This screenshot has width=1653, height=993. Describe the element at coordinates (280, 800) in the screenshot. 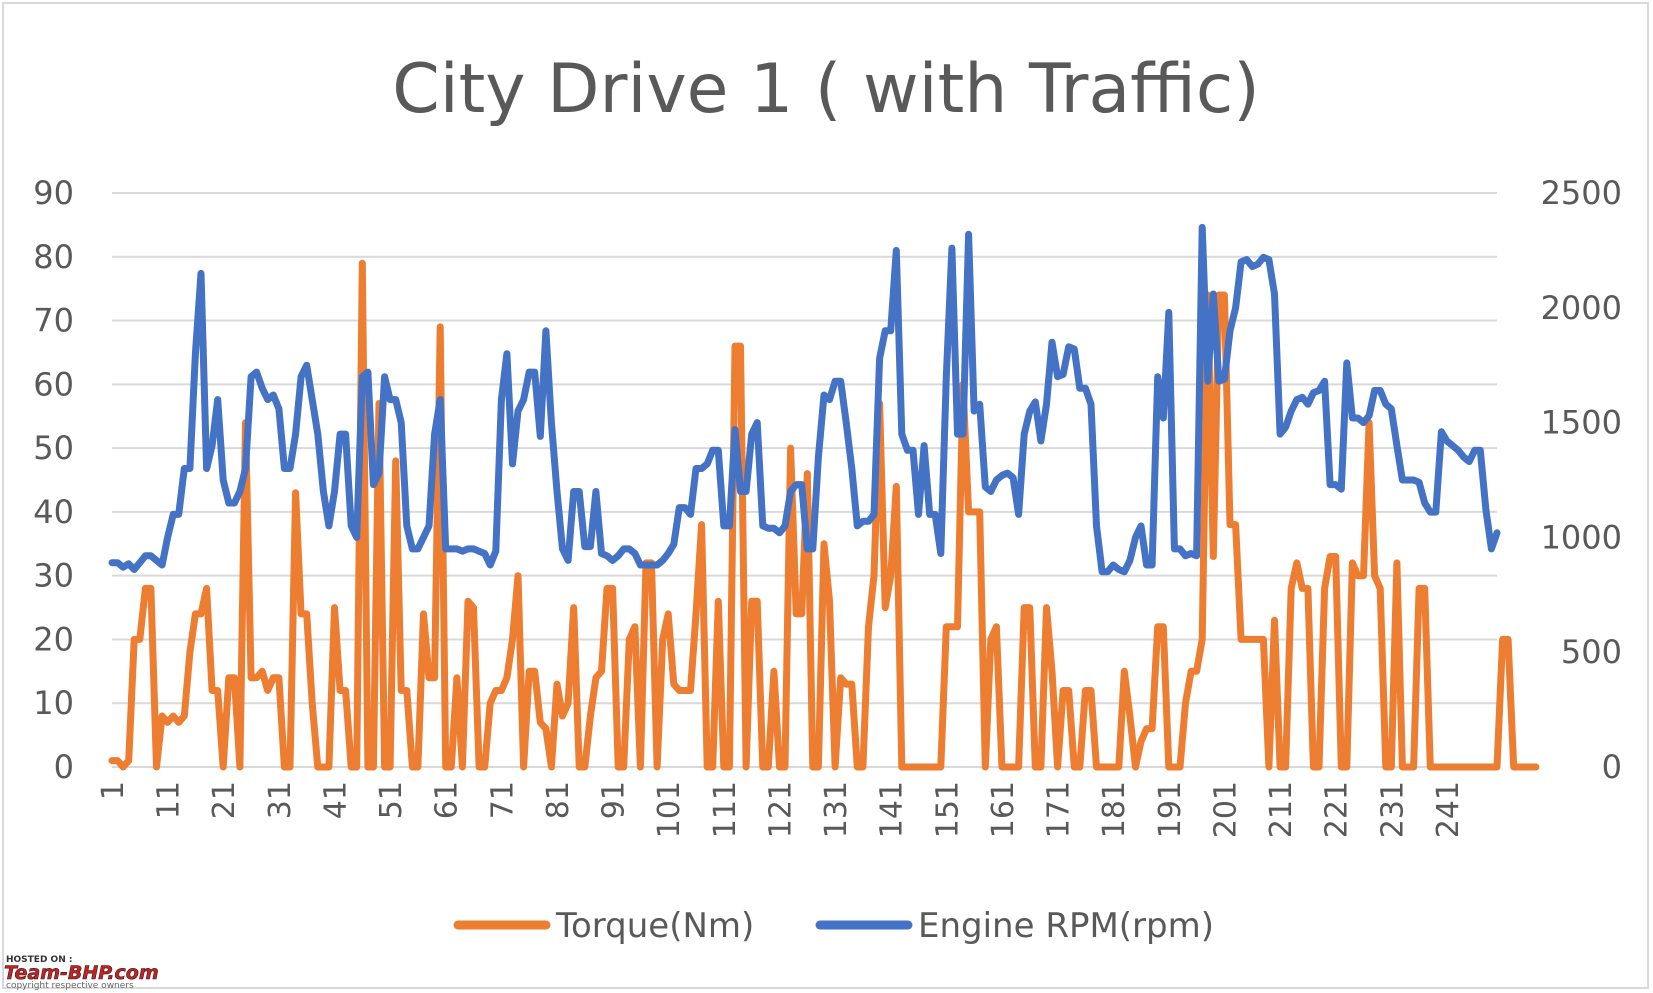

I see `x-tick-label: 31` at that location.